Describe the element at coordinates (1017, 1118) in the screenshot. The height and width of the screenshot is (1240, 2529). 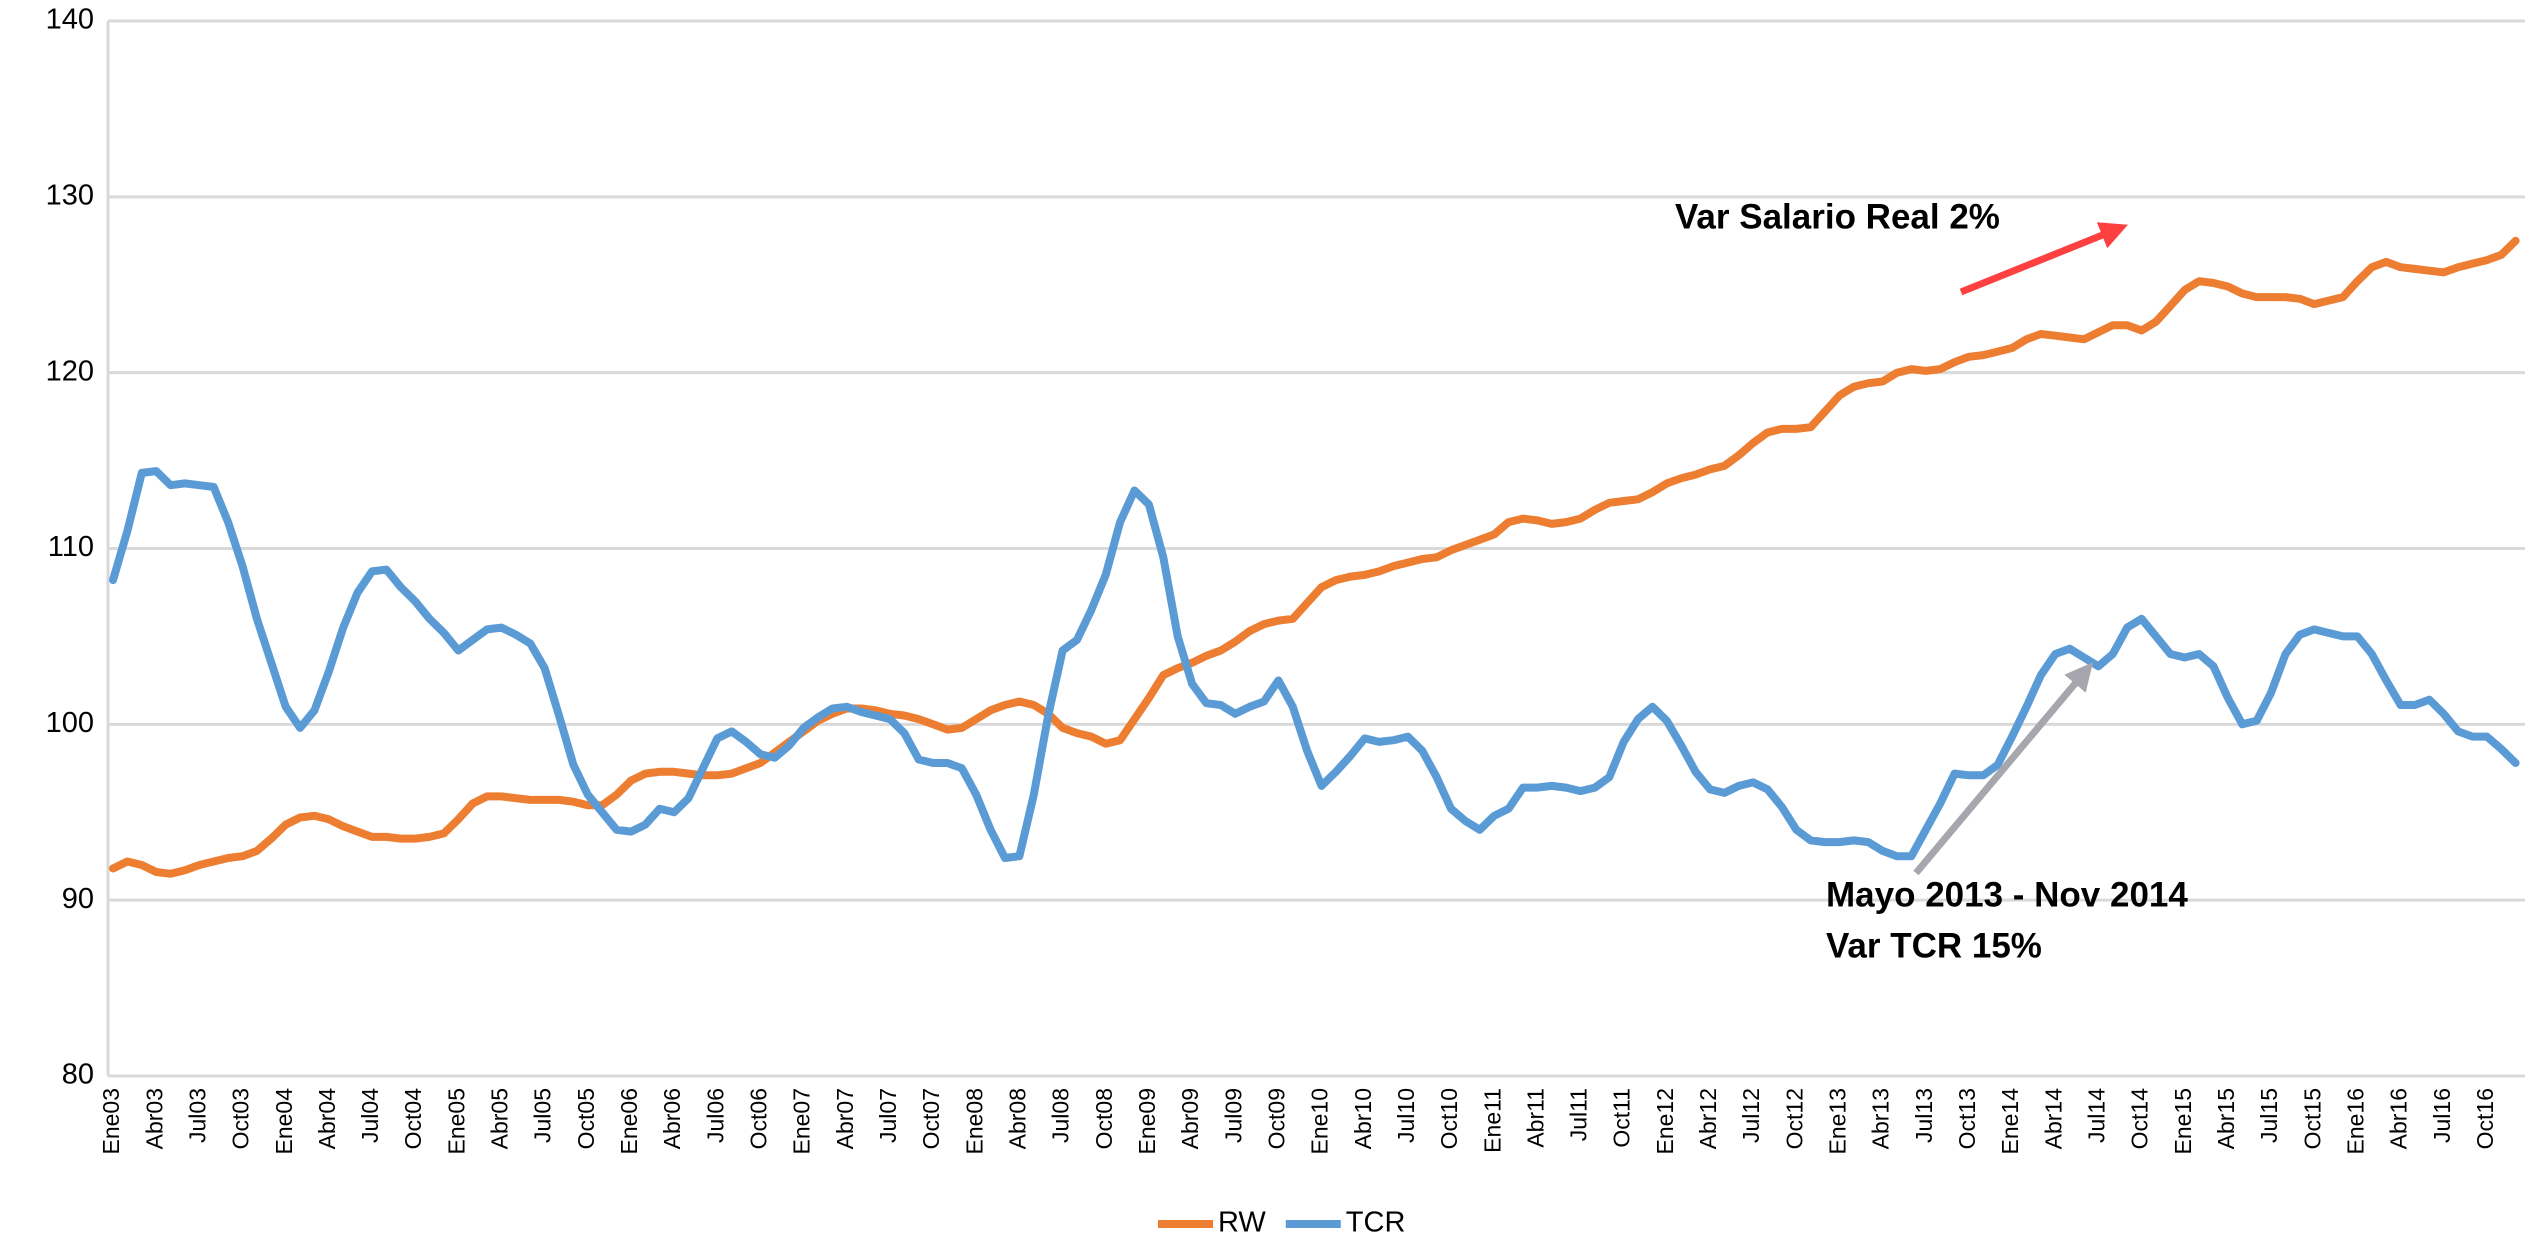
I see `x-tick-label: Abr08` at that location.